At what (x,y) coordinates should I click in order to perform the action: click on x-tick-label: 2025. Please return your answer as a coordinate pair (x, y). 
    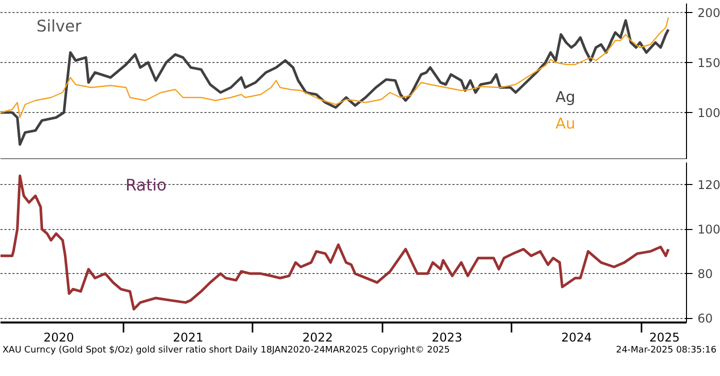
    Looking at the image, I should click on (664, 337).